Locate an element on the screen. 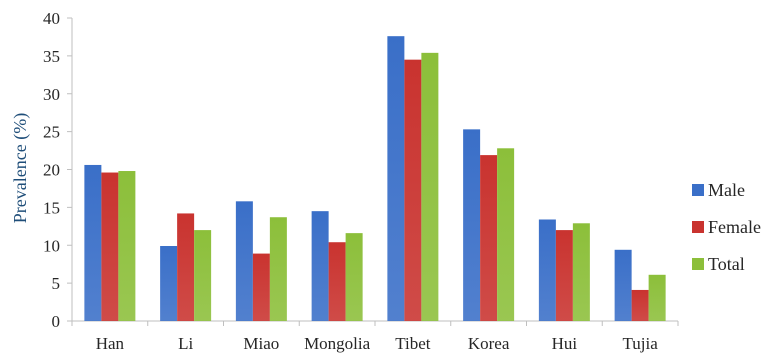 Image resolution: width=771 pixels, height=360 pixels. bar-male-li is located at coordinates (169, 283).